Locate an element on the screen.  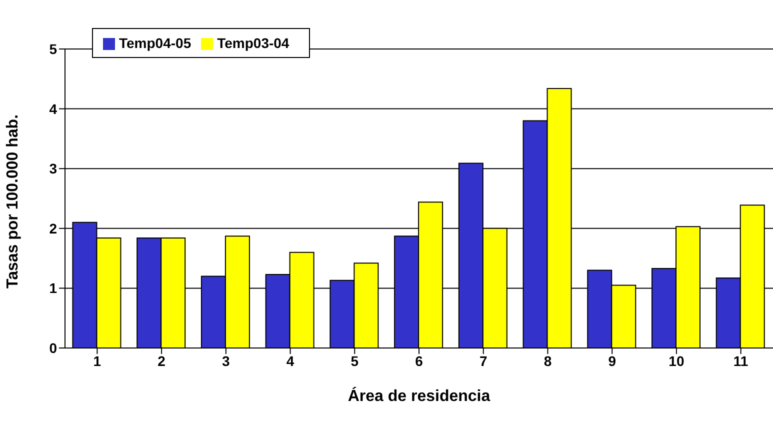
x-tick-label: 4 is located at coordinates (290, 360).